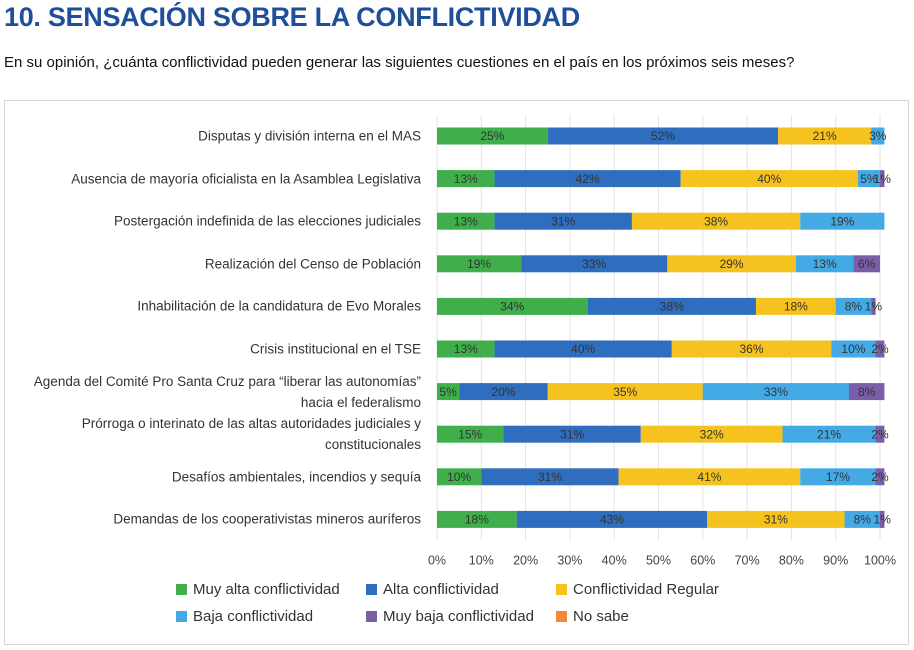 Image resolution: width=914 pixels, height=650 pixels. I want to click on legend-label: Muy alta conflictividad, so click(266, 589).